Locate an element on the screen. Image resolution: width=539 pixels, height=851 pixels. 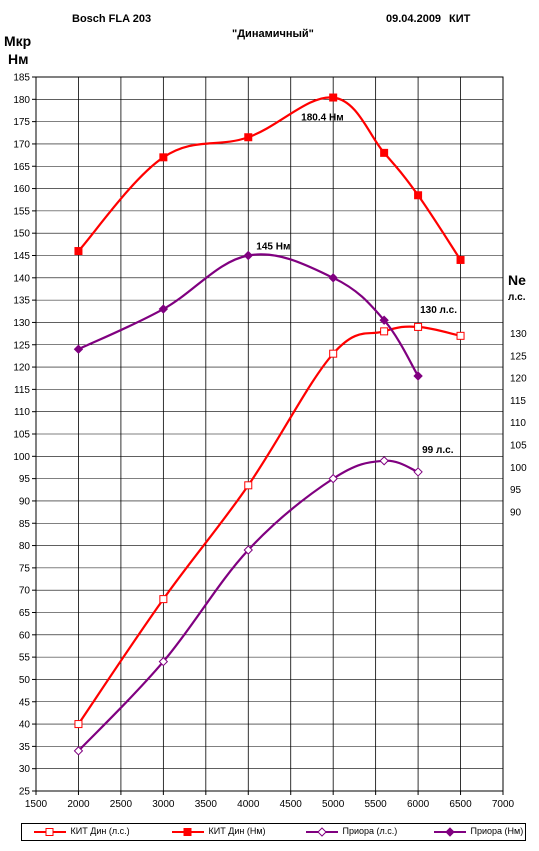
data-label: 145 Нм is located at coordinates (273, 247).